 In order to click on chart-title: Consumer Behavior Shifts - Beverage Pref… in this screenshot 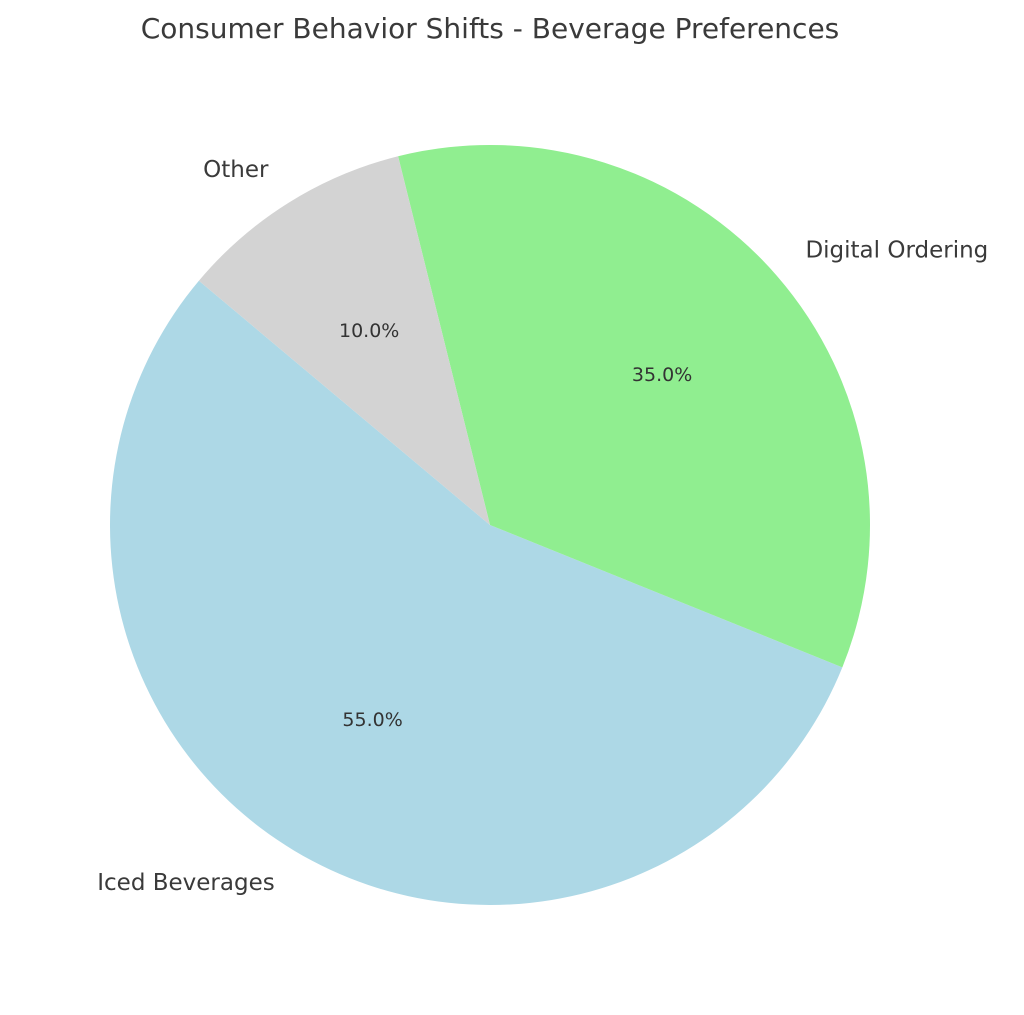, I will do `click(490, 28)`.